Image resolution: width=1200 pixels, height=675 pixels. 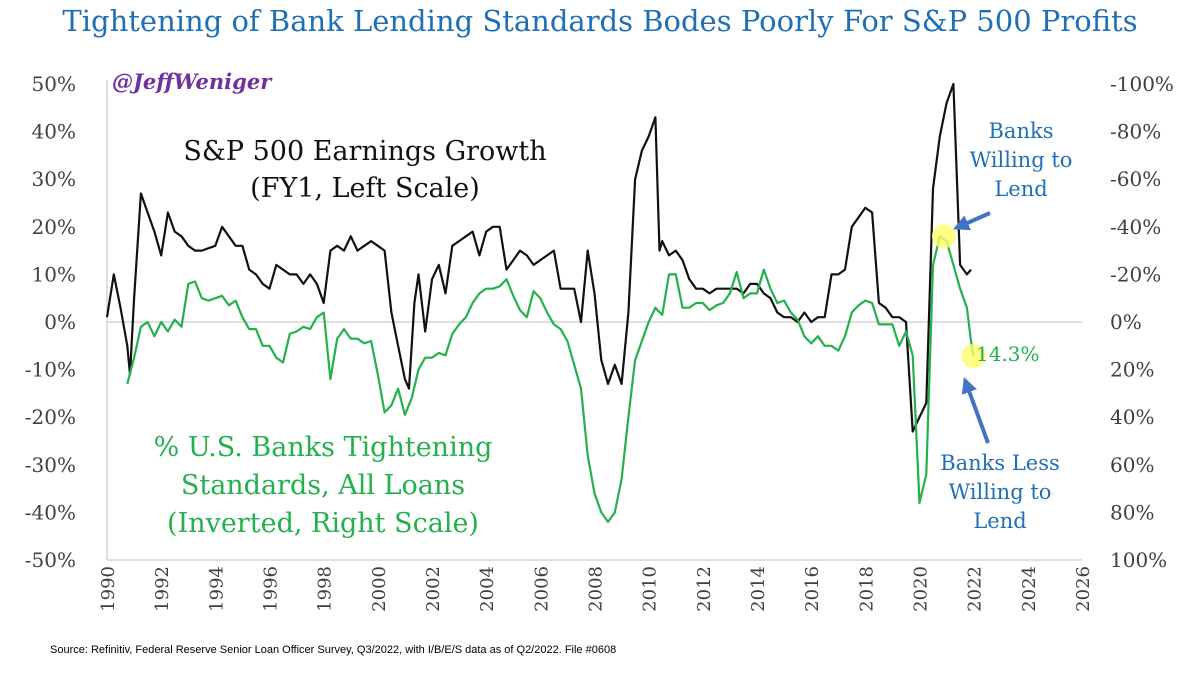 What do you see at coordinates (1029, 589) in the screenshot?
I see `x-tick-label: 2024` at bounding box center [1029, 589].